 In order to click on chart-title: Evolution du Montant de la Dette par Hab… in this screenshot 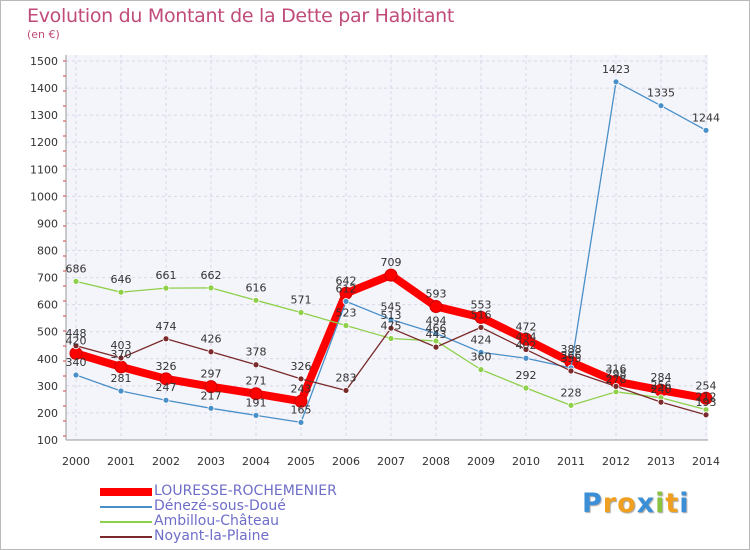, I will do `click(241, 16)`.